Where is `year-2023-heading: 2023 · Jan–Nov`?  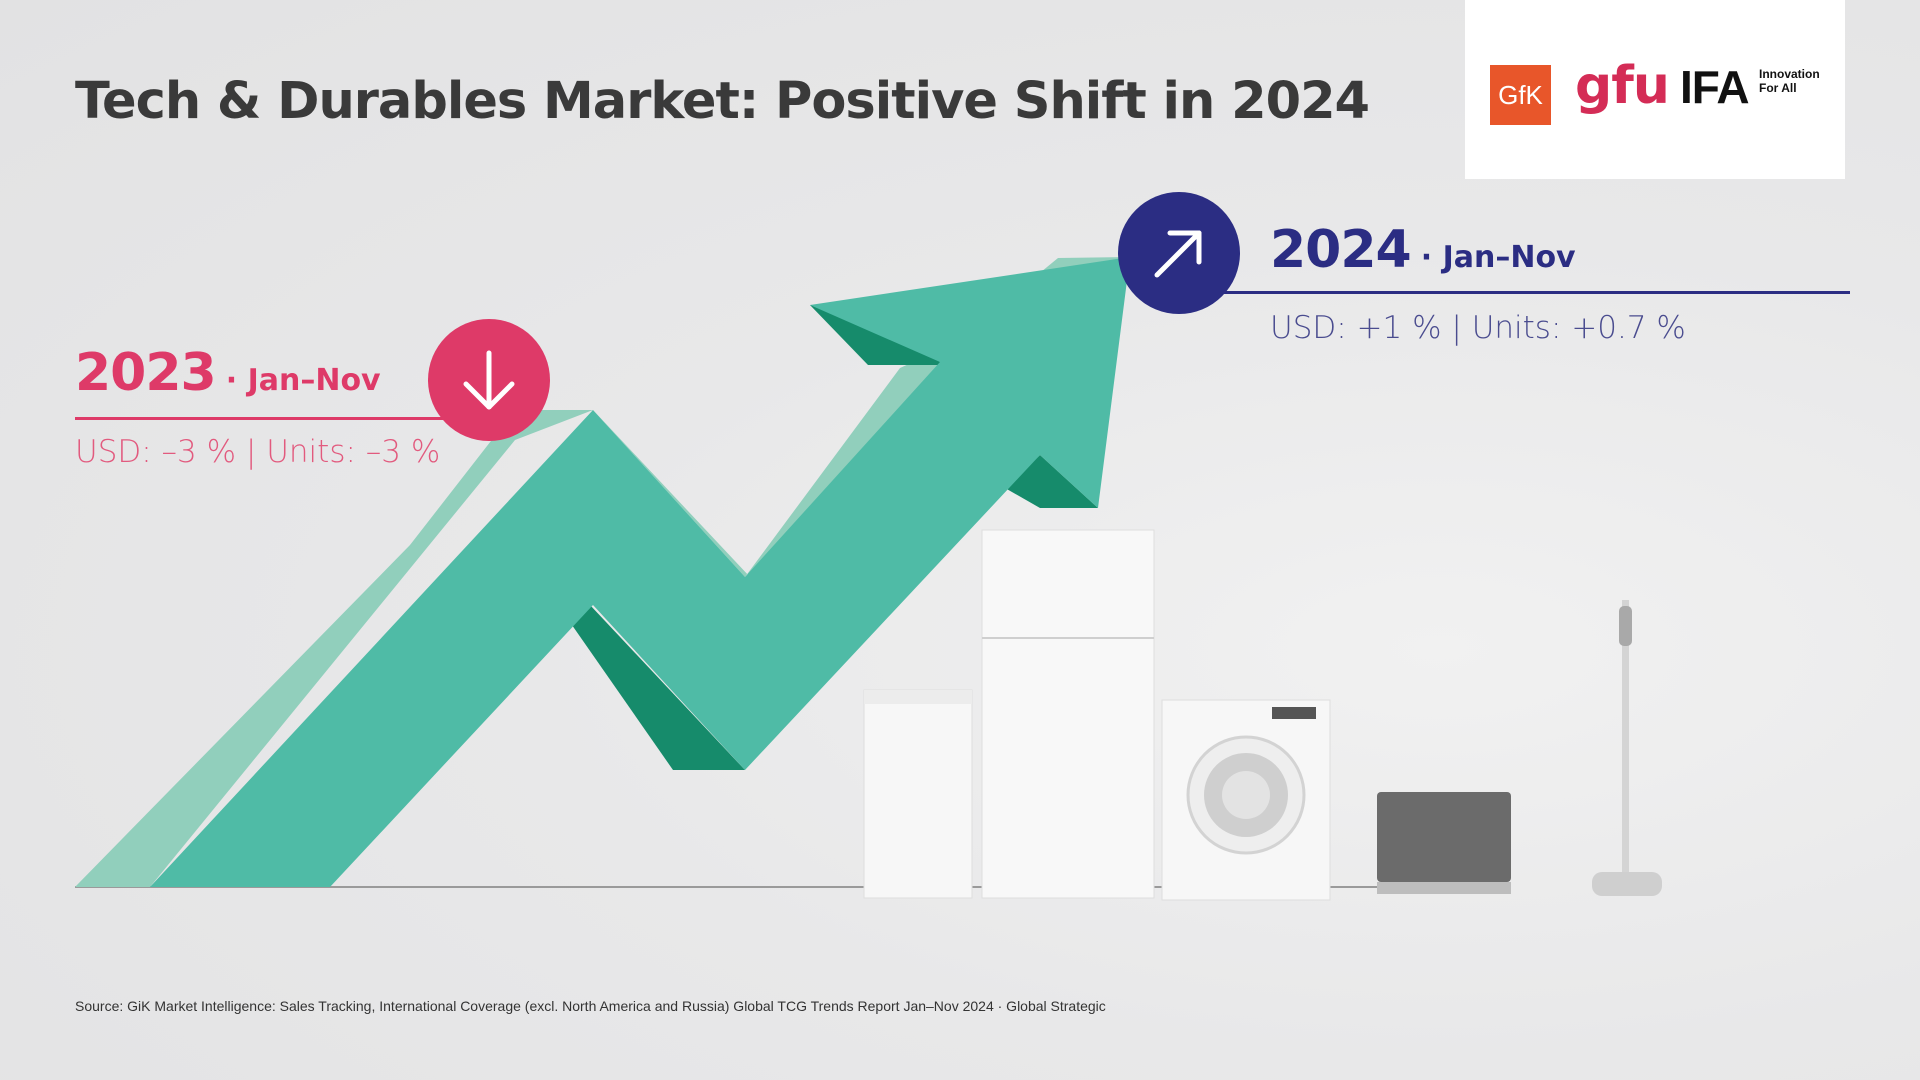 year-2023-heading: 2023 · Jan–Nov is located at coordinates (228, 373).